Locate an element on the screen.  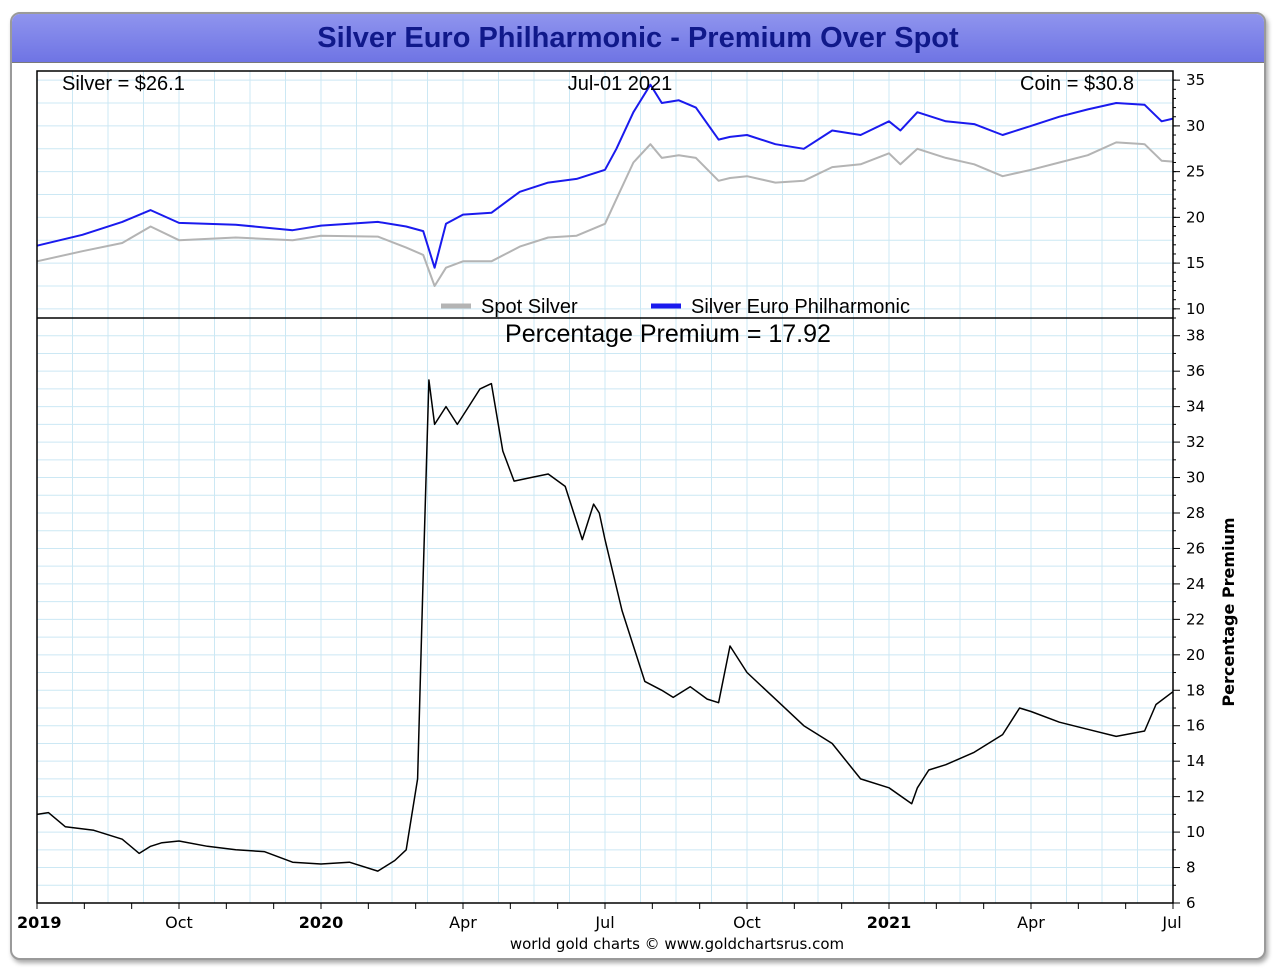
y-tick-label: 6 is located at coordinates (1191, 903).